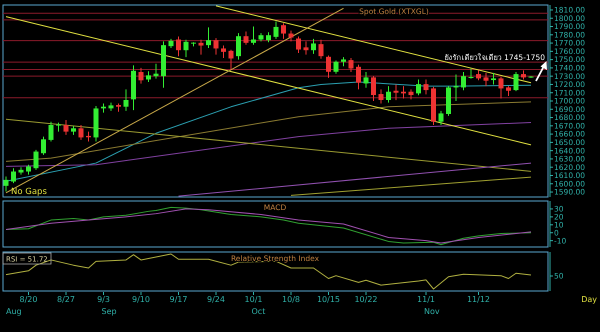  I want to click on x-tick-label: 9/17, so click(179, 299).